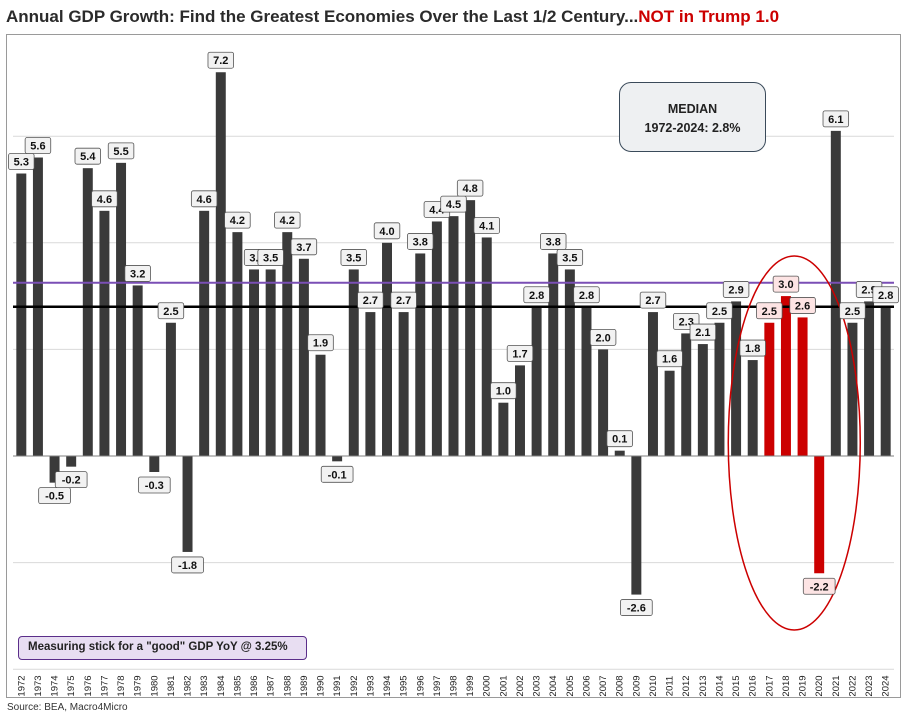 This screenshot has height=718, width=907. I want to click on data-label-1979: 3.2, so click(137, 274).